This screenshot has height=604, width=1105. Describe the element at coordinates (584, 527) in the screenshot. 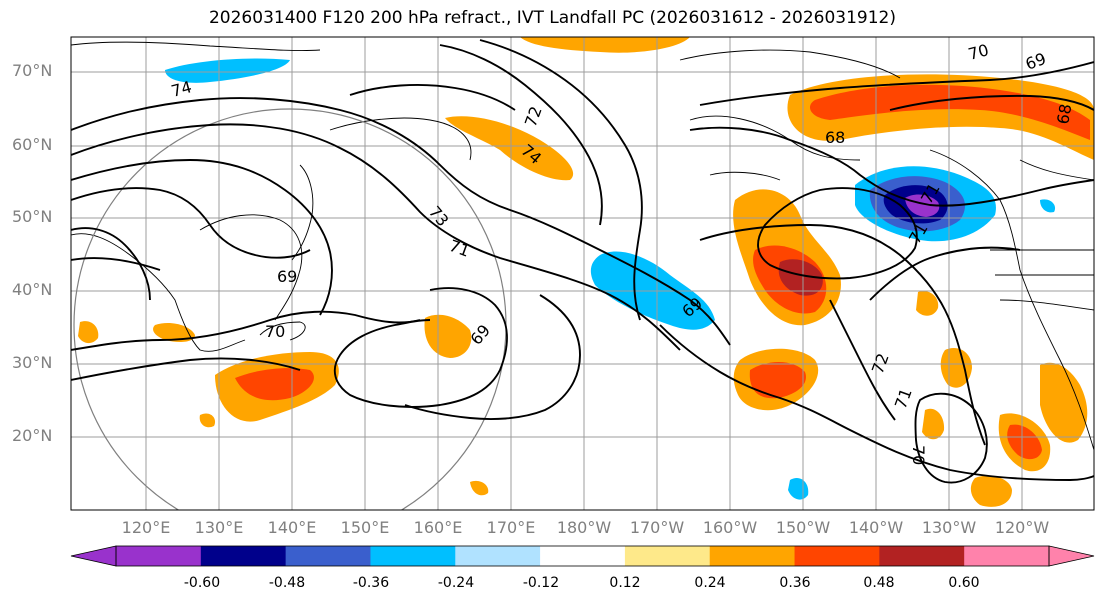

I see `lon-label: 180°W` at that location.